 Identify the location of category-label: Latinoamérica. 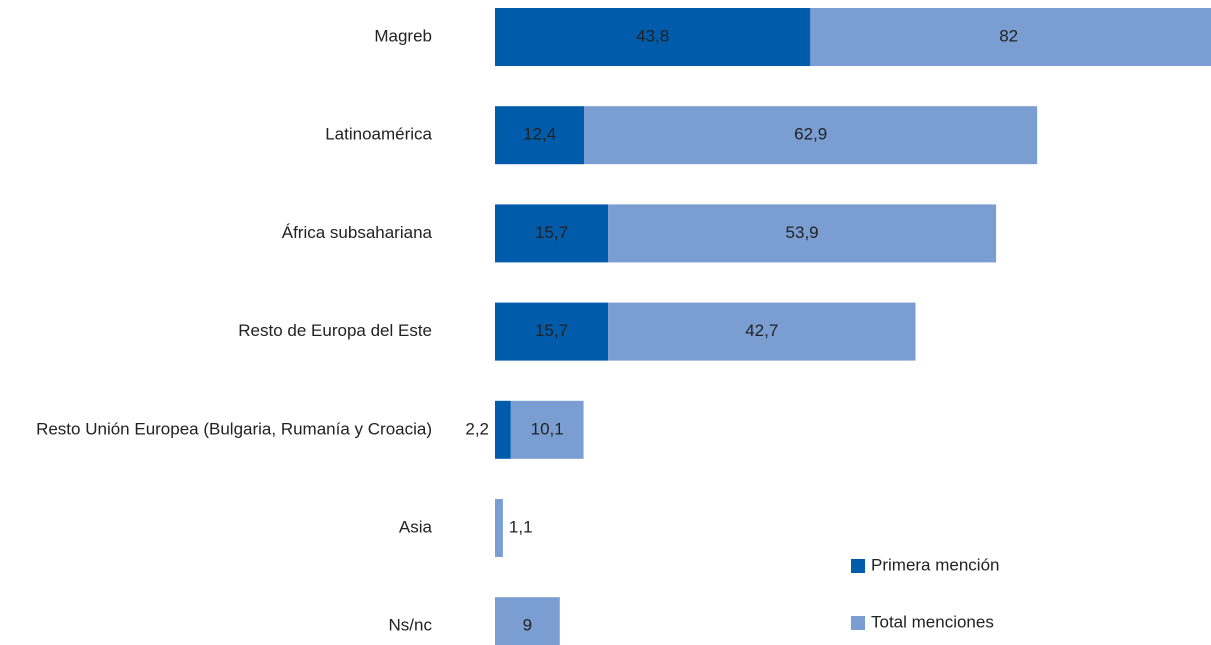
(378, 134).